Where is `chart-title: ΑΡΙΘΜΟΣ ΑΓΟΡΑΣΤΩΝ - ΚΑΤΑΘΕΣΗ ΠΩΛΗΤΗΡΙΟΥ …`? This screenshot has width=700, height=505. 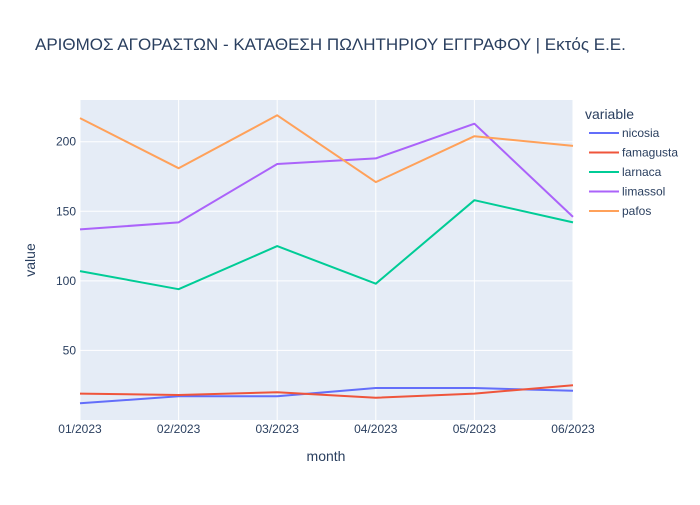 chart-title: ΑΡΙΘΜΟΣ ΑΓΟΡΑΣΤΩΝ - ΚΑΤΑΘΕΣΗ ΠΩΛΗΤΗΡΙΟΥ … is located at coordinates (330, 44).